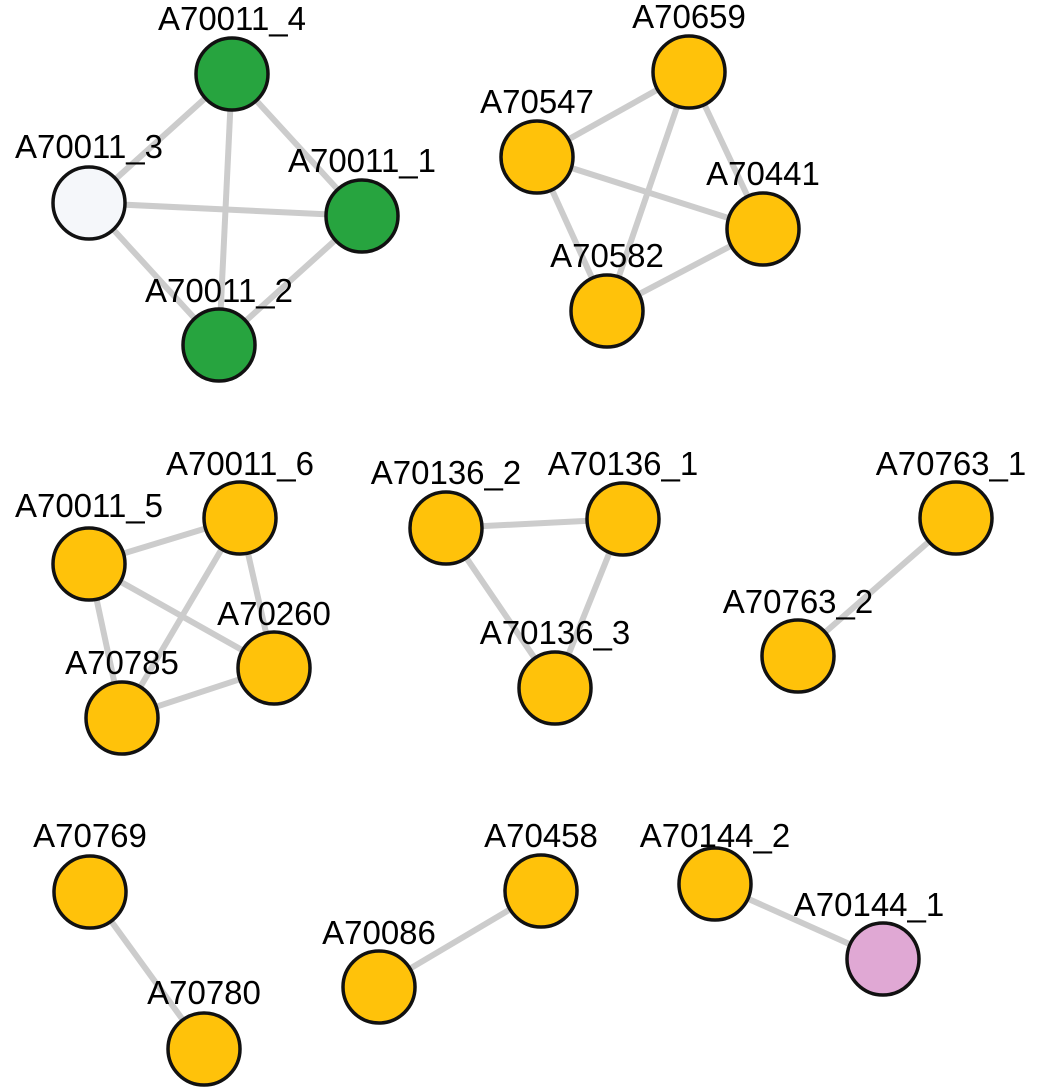  Describe the element at coordinates (763, 229) in the screenshot. I see `node-a70441` at that location.